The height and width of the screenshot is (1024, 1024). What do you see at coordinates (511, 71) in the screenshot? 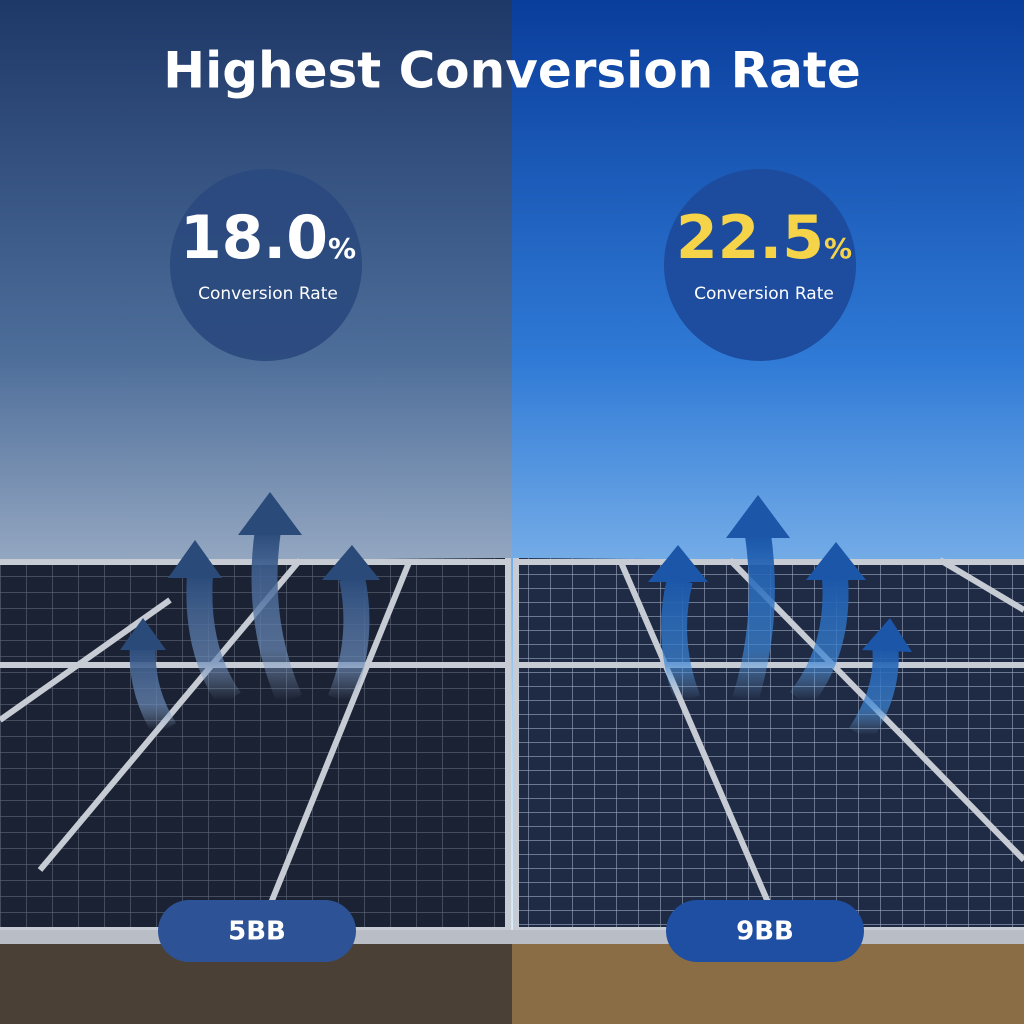
I see `title: Highest Conversion Rate` at bounding box center [511, 71].